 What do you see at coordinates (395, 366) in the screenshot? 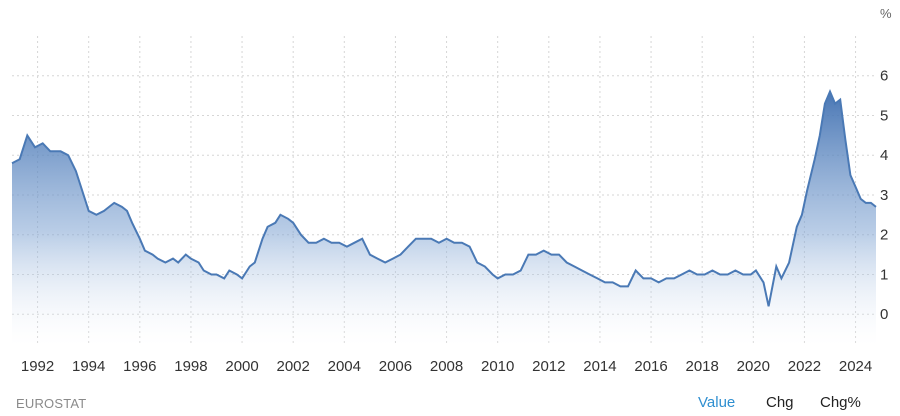
I see `x-tick-label: 2006` at bounding box center [395, 366].